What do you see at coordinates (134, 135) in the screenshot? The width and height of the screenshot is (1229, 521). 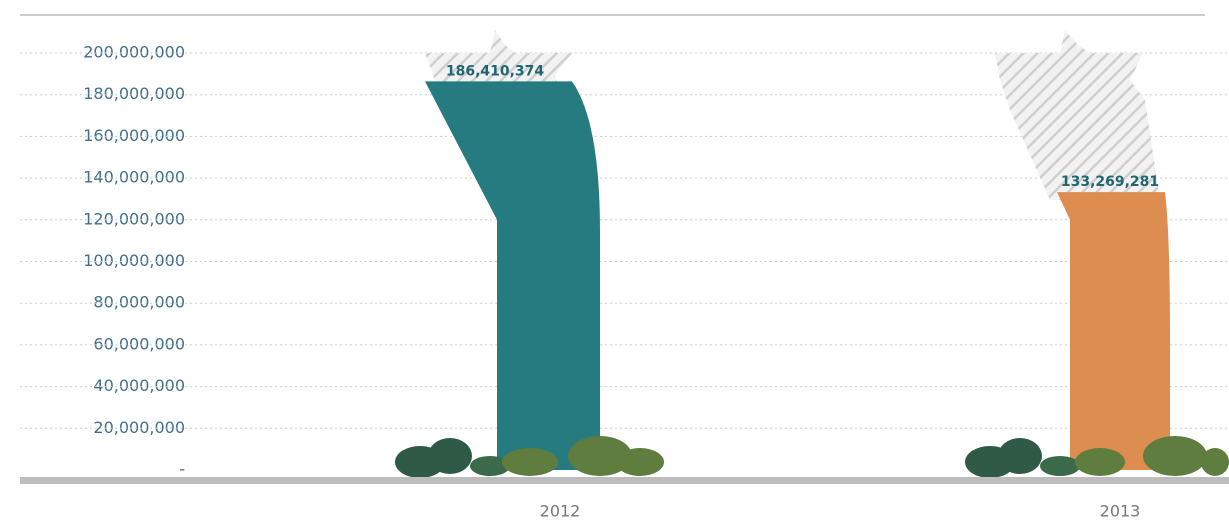 I see `y-tick-label: 160,000,000` at bounding box center [134, 135].